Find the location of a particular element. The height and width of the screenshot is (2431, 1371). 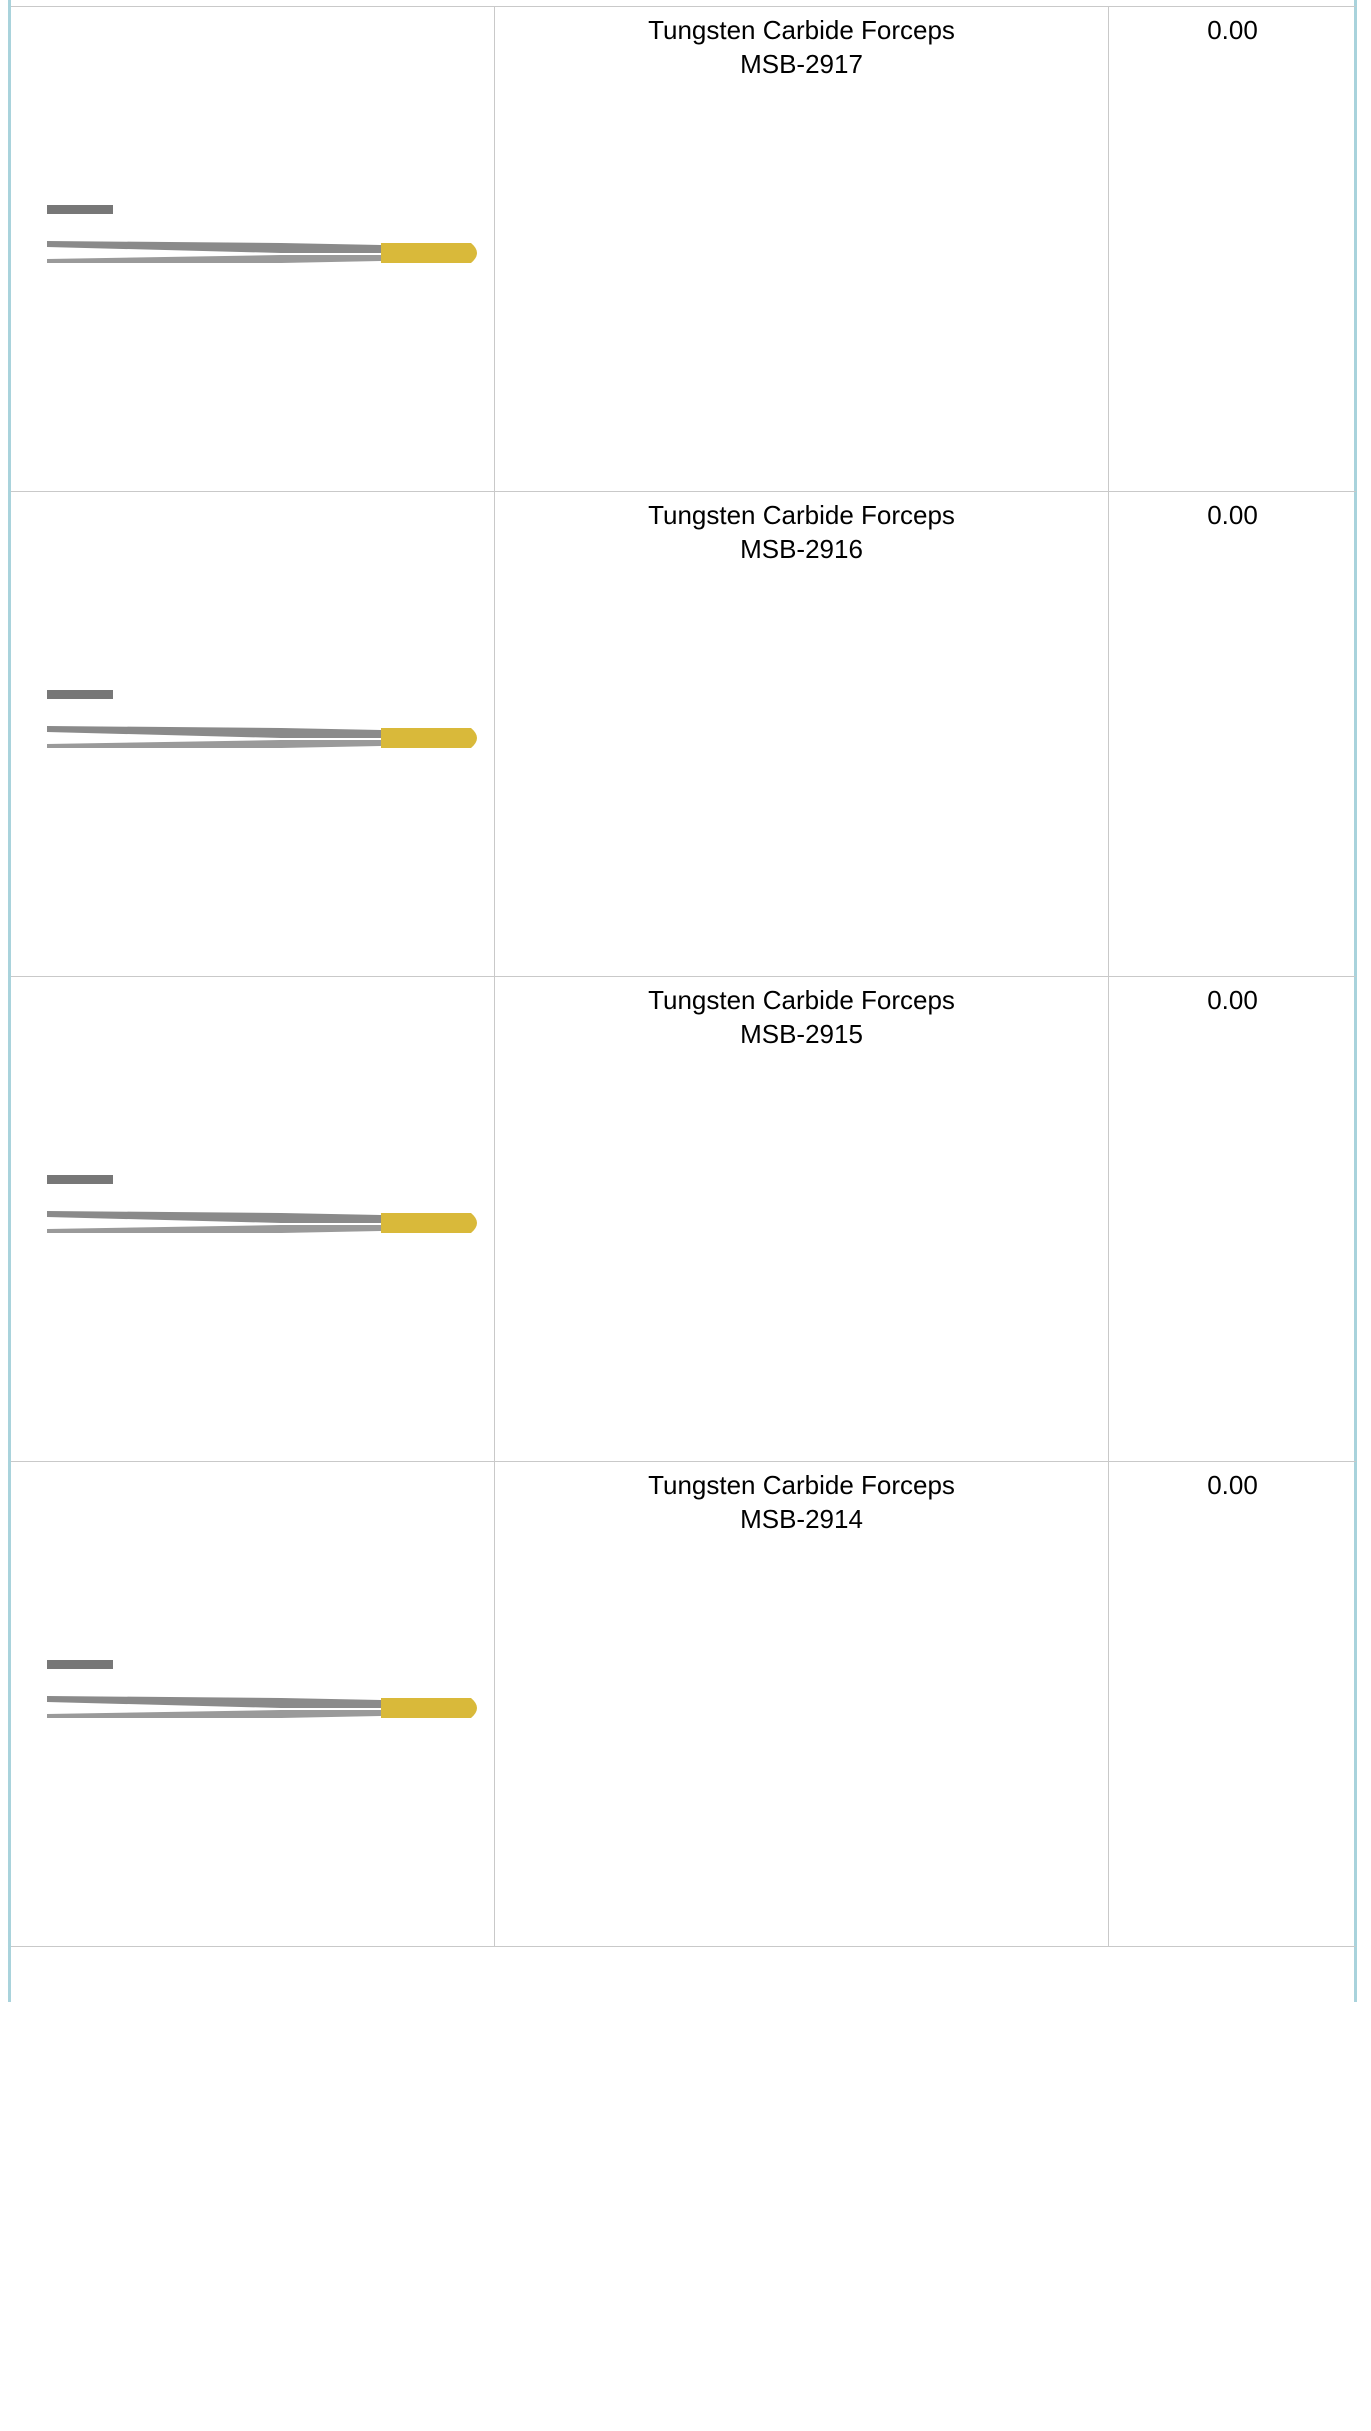

description-cell: Tungsten Carbide Forceps MSB-2917 is located at coordinates (802, 249).